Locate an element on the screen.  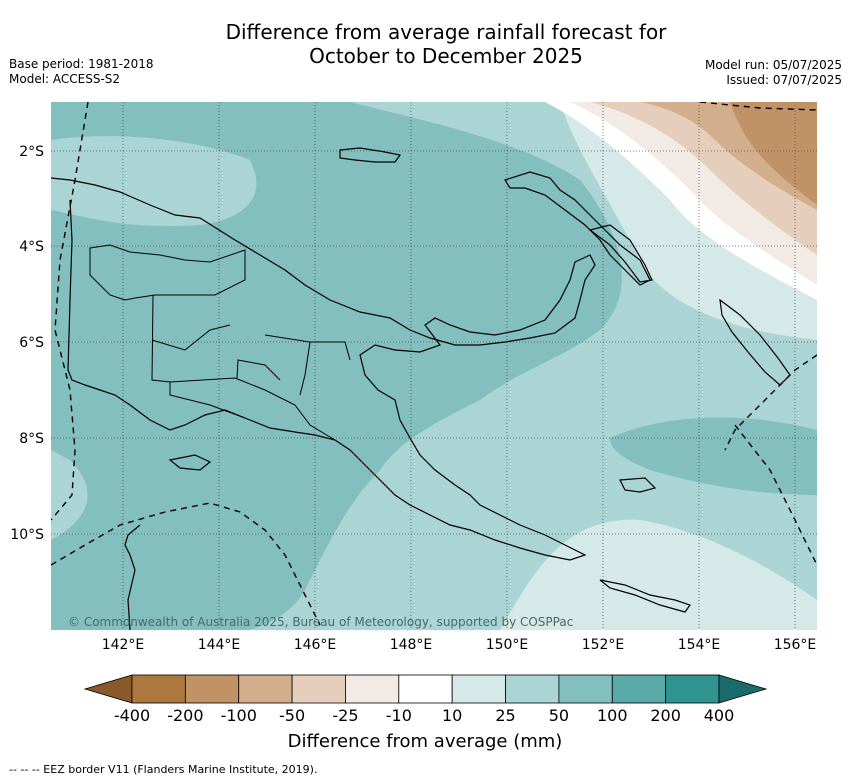
province-borders is located at coordinates (220, 342).